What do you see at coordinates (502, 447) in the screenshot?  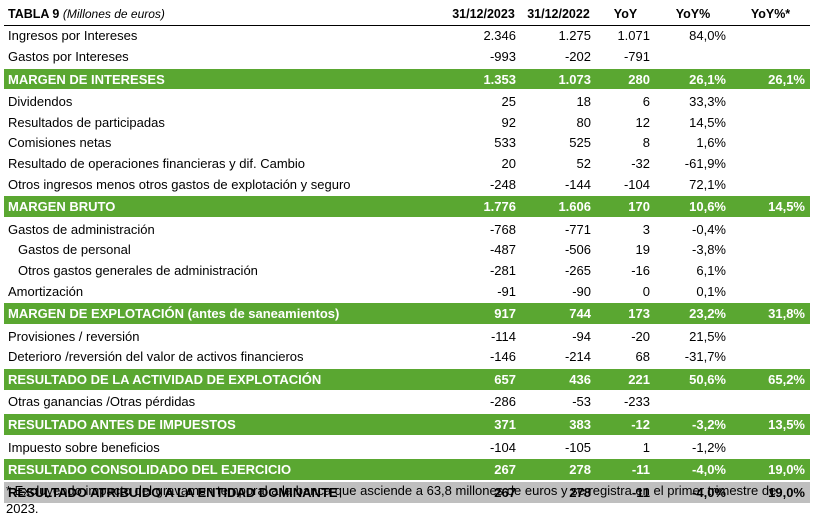 I see `row-value: -104` at bounding box center [502, 447].